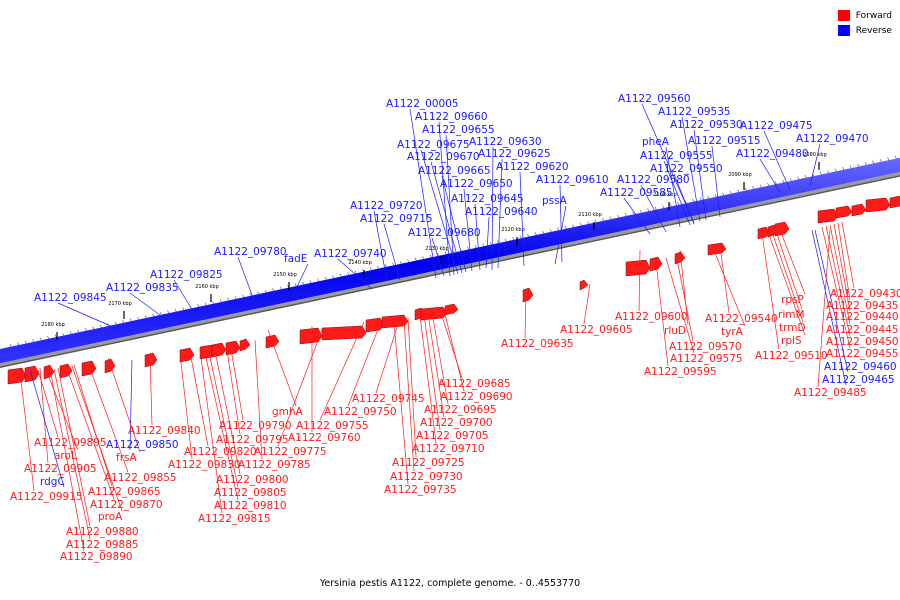 Image resolution: width=900 pixels, height=600 pixels. What do you see at coordinates (295, 259) in the screenshot?
I see `gene-label: fadE` at bounding box center [295, 259].